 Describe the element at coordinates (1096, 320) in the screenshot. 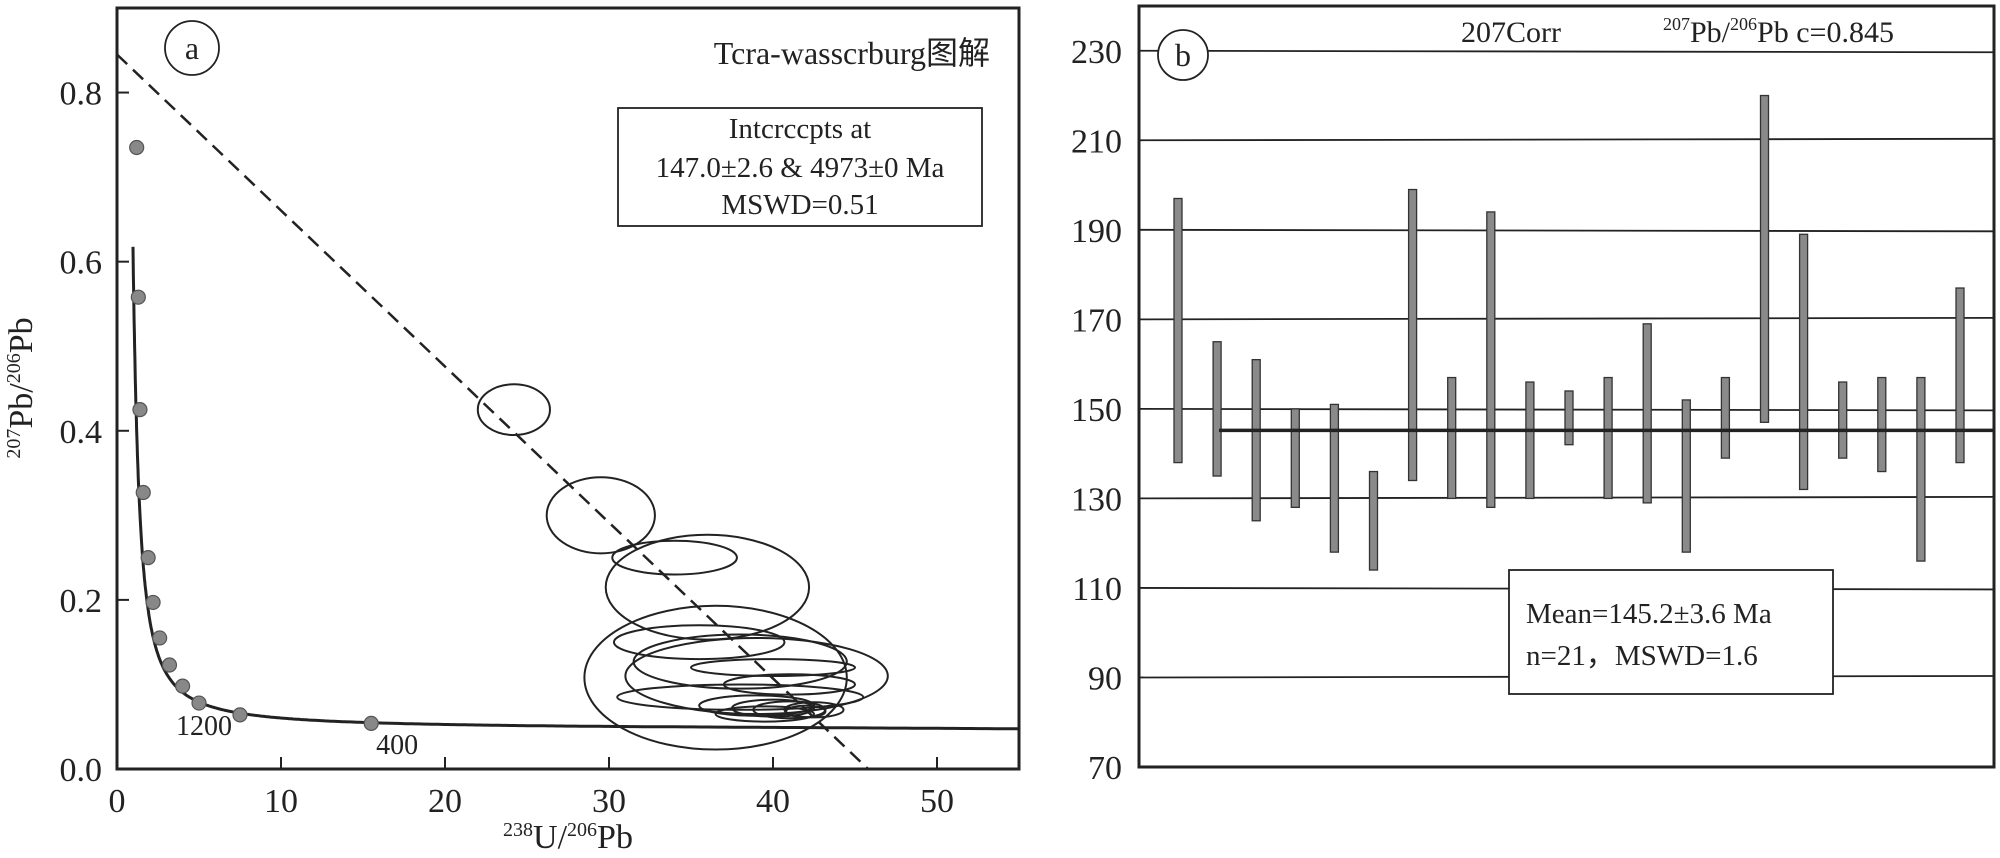

I see `y-tick-label: 170` at that location.